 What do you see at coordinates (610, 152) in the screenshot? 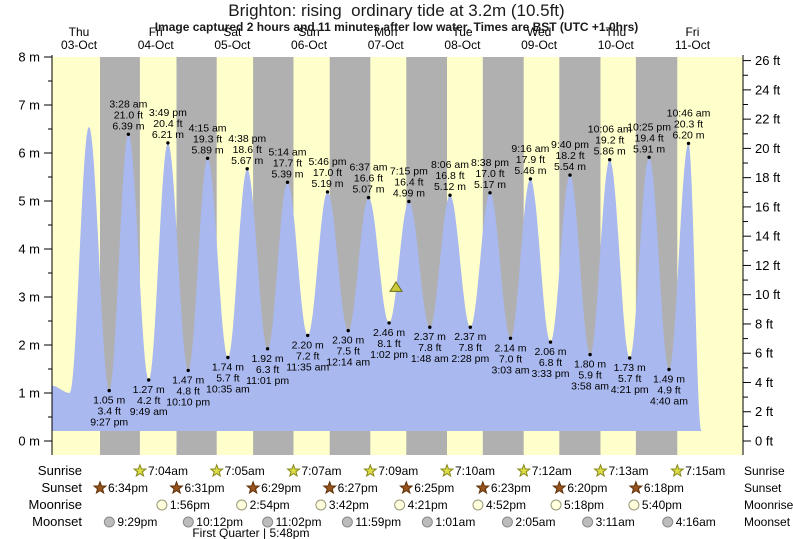
I see `high-tide-label: 5.86 m` at bounding box center [610, 152].